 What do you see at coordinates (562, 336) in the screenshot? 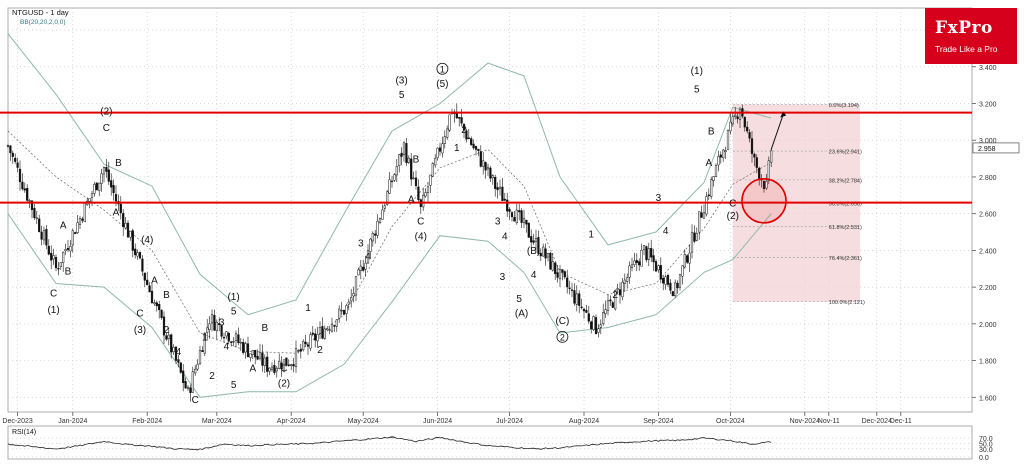
I see `wave-label-circle` at bounding box center [562, 336].